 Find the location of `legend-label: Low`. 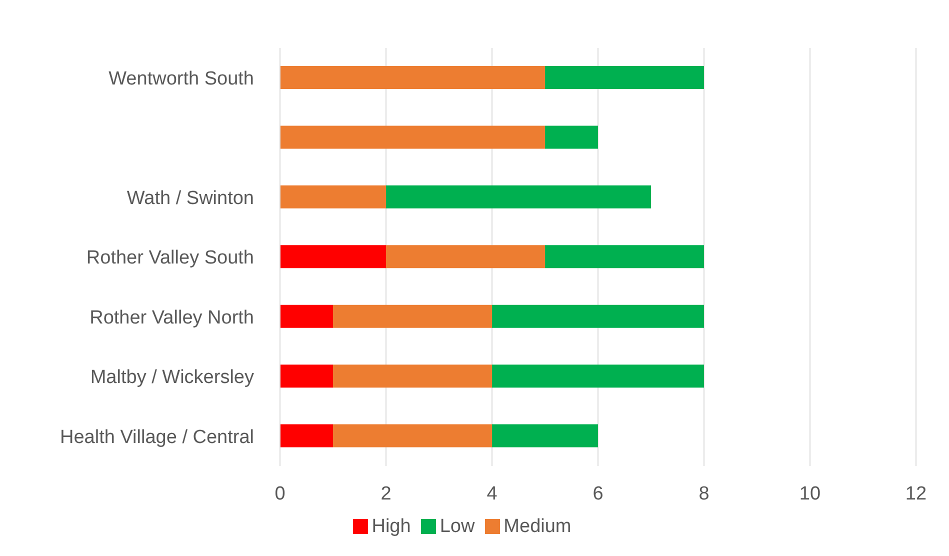

legend-label: Low is located at coordinates (457, 526).